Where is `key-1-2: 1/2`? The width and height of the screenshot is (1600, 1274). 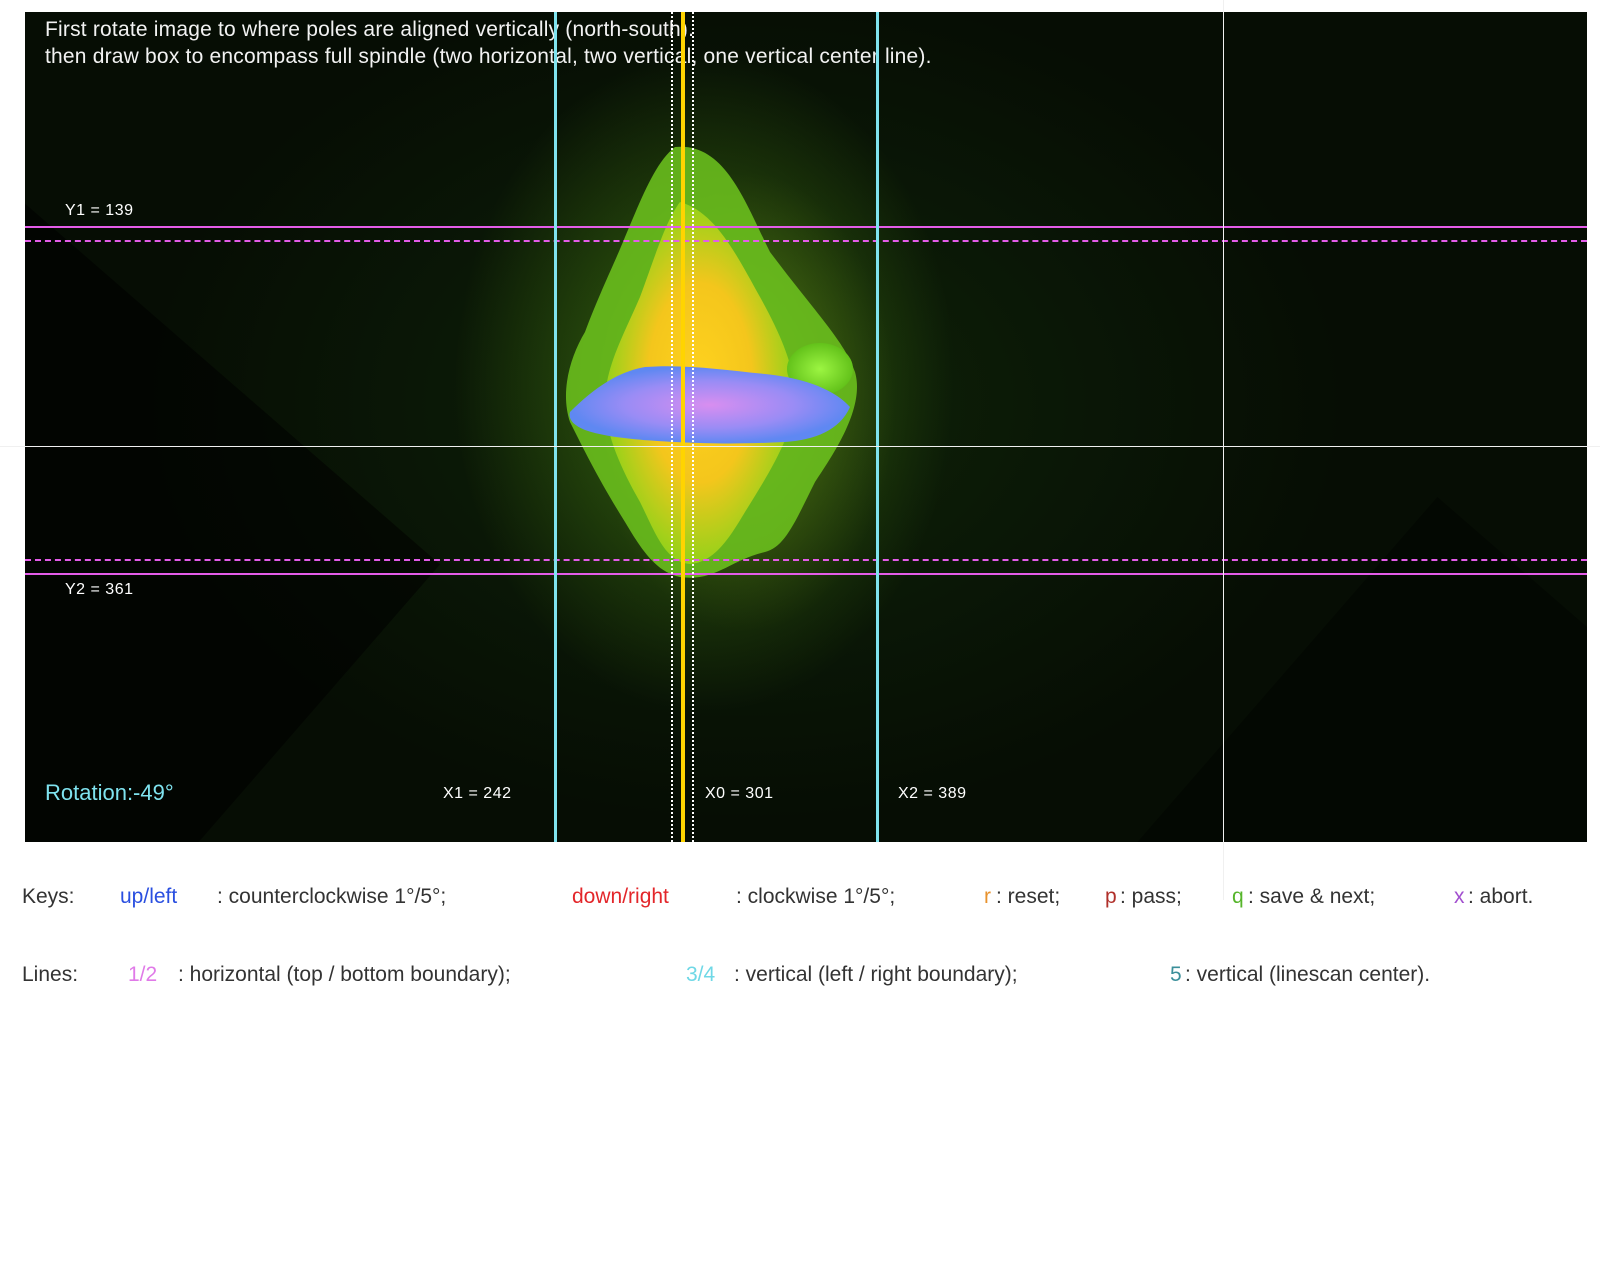
key-1-2: 1/2 is located at coordinates (143, 974).